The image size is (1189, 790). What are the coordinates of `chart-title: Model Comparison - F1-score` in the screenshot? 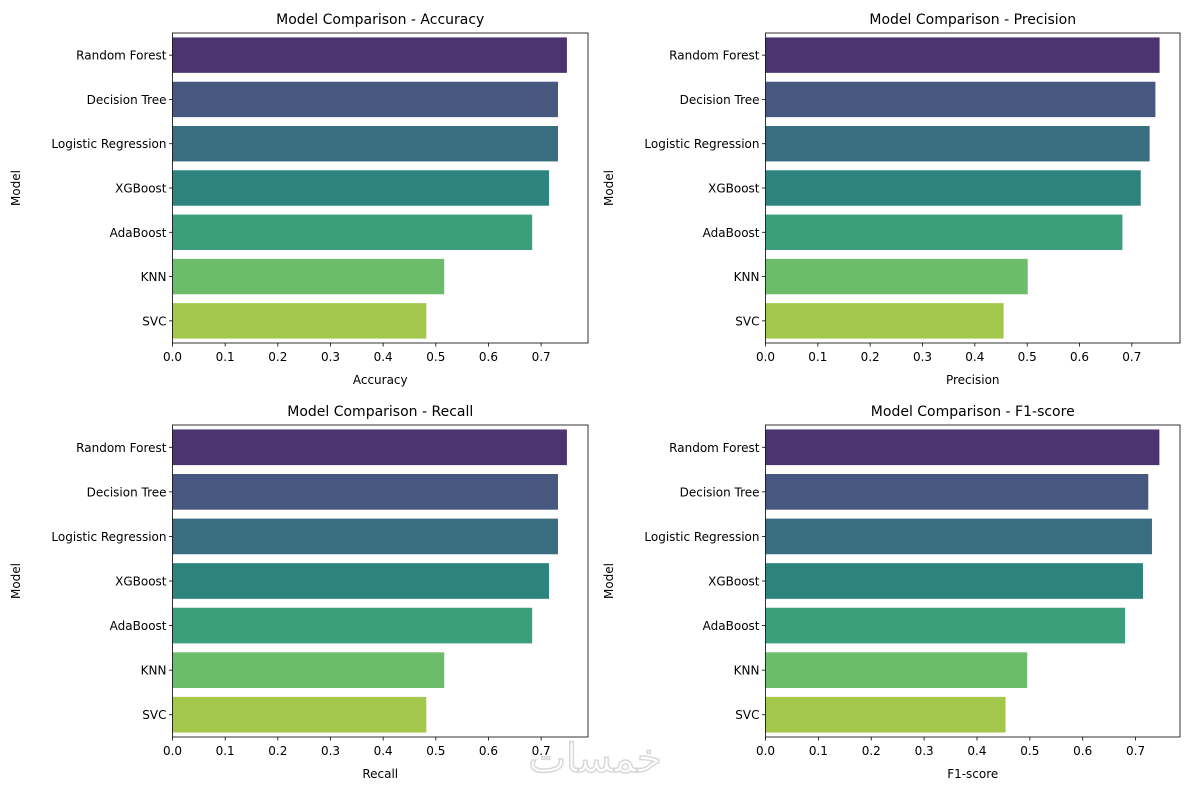 It's located at (973, 412).